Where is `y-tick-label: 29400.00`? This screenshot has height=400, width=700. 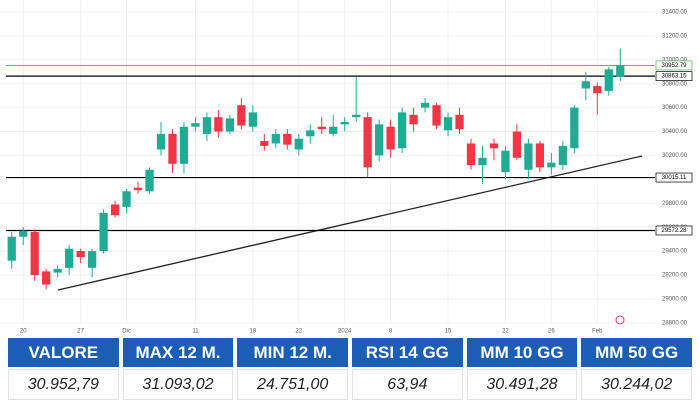
y-tick-label: 29400.00 is located at coordinates (675, 252).